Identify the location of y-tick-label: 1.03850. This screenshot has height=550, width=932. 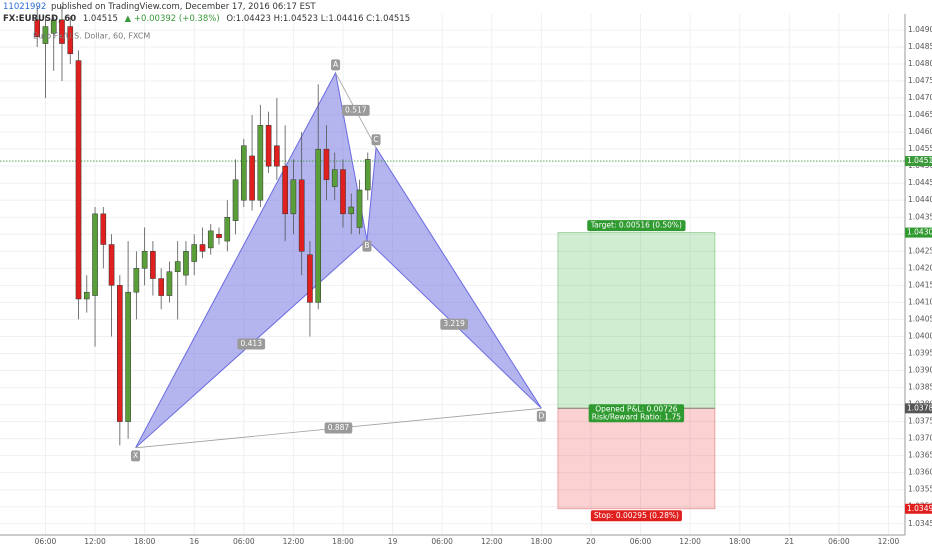
(920, 387).